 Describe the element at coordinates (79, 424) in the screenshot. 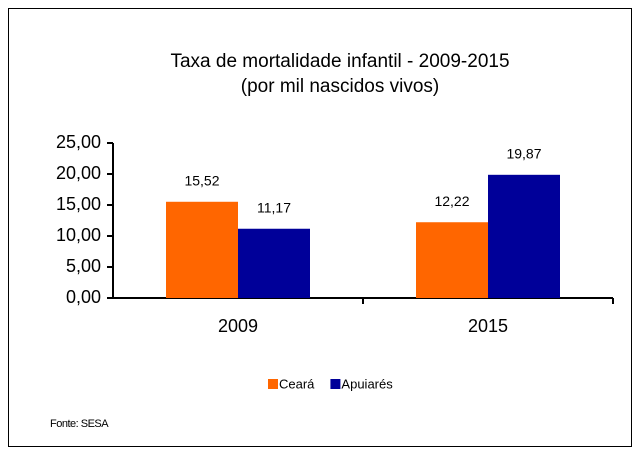

I see `source-note: Fonte: SESA` at that location.